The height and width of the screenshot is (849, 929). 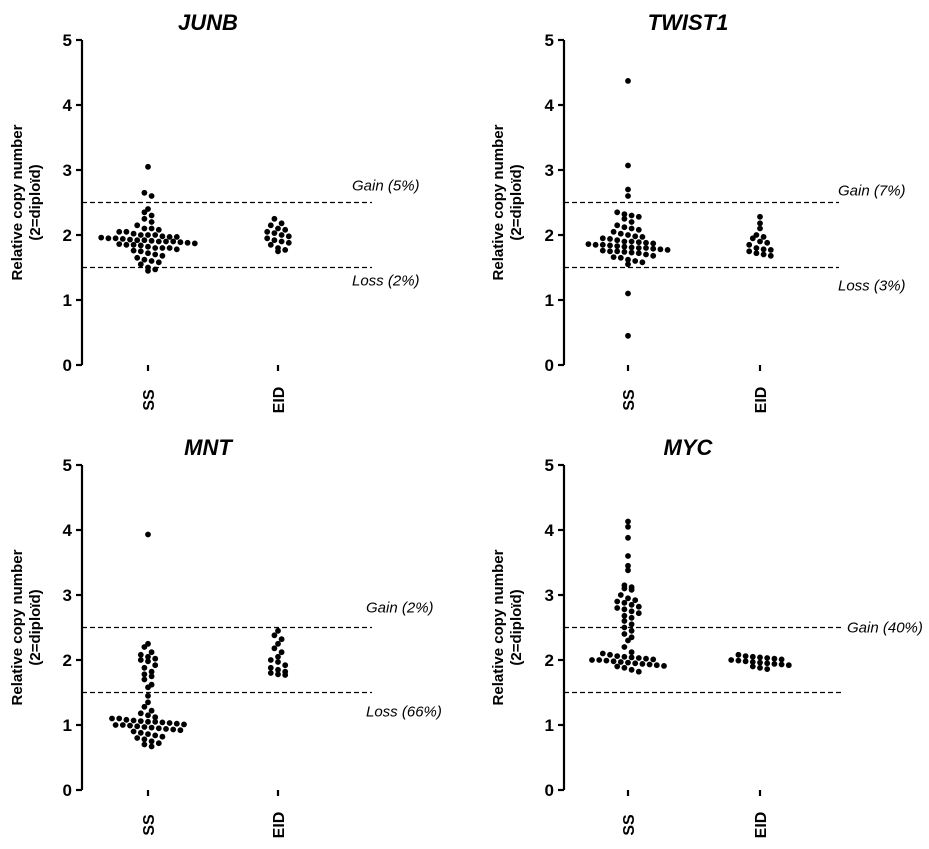 I want to click on y-axis-label: Relative copy number, so click(x=498, y=202).